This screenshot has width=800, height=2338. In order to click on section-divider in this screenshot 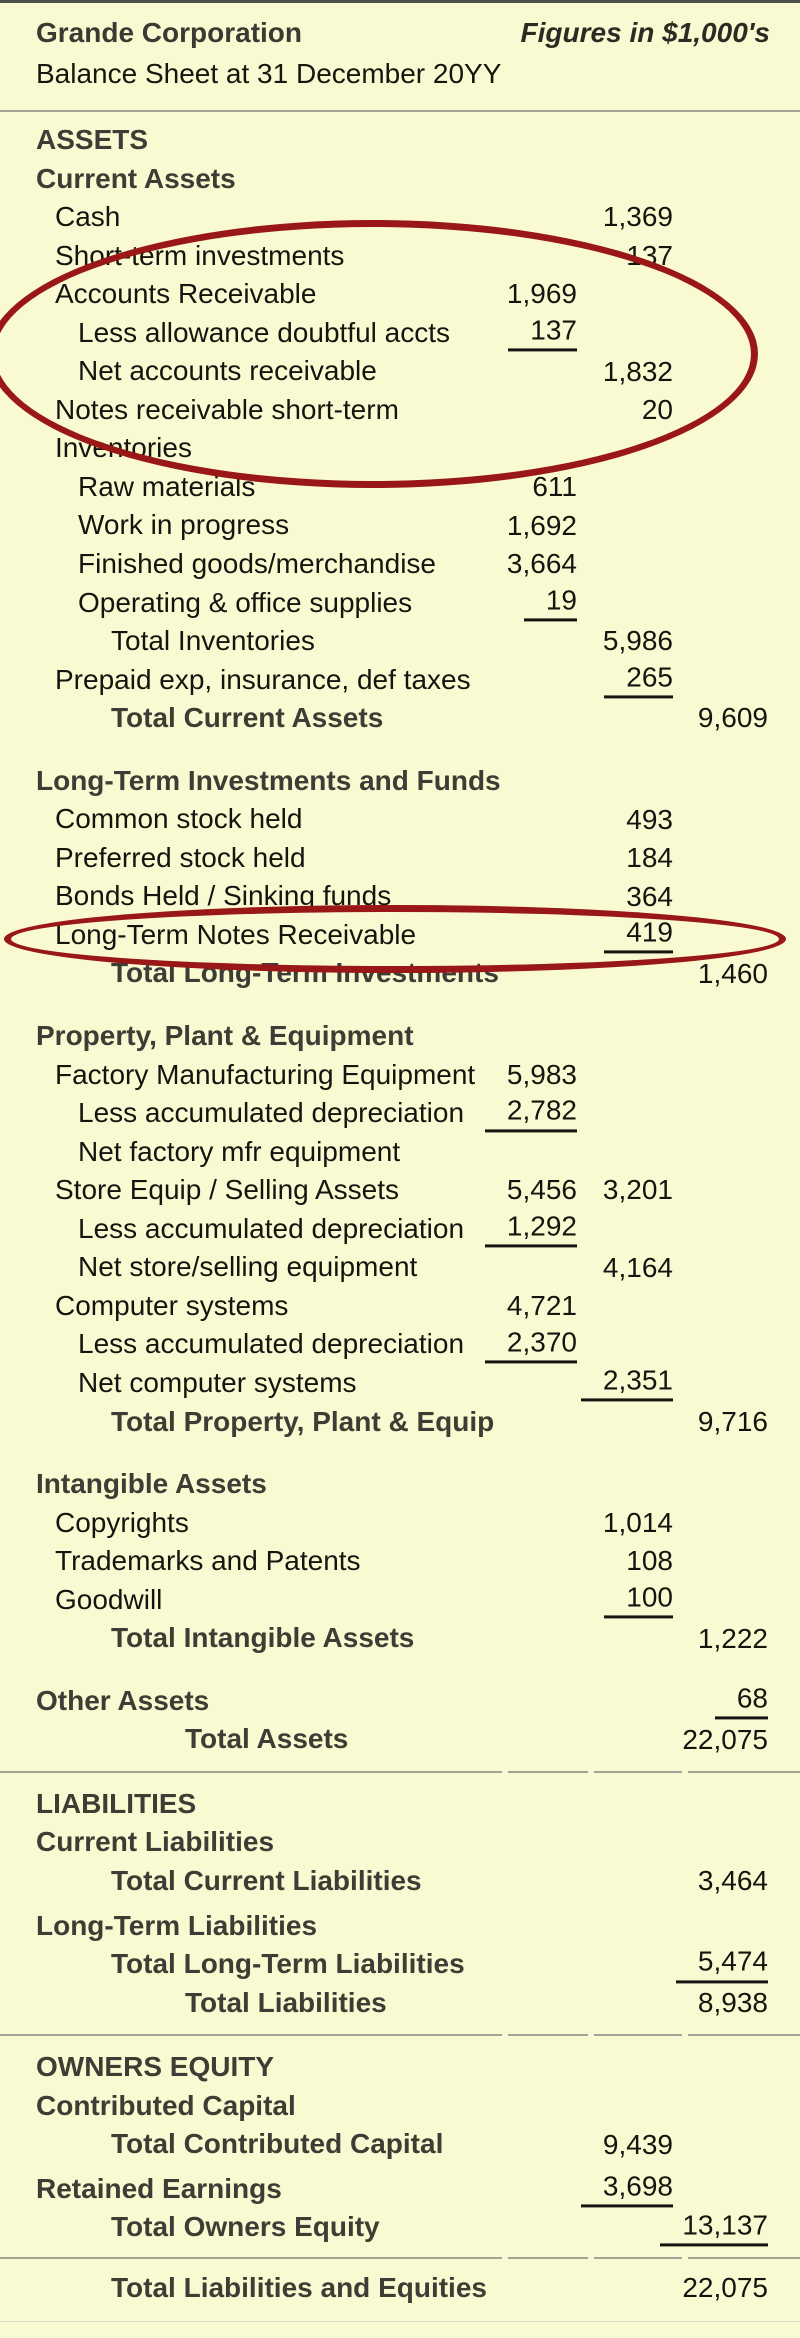, I will do `click(400, 2035)`.